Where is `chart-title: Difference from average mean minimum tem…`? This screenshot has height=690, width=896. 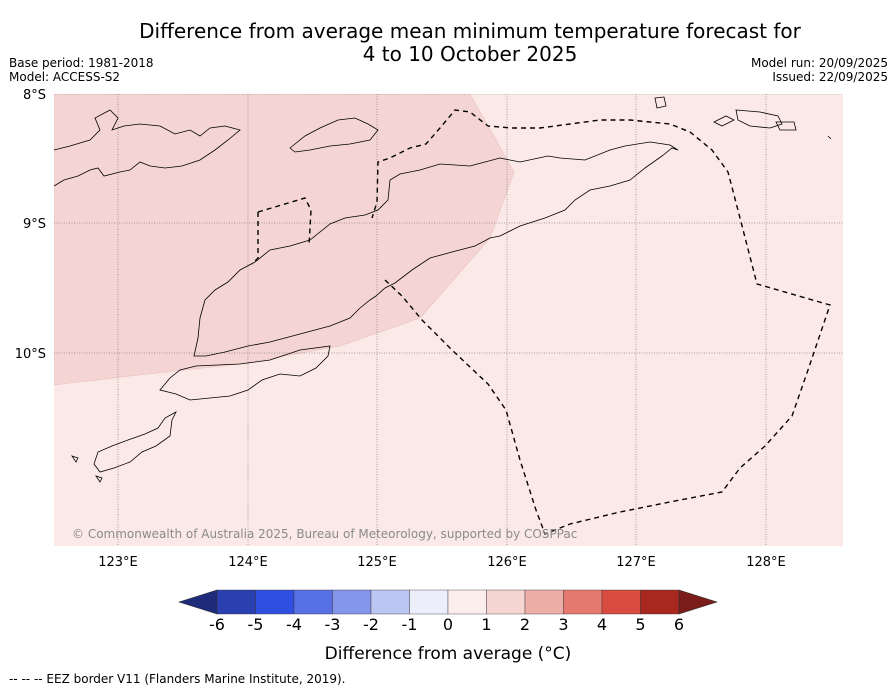
chart-title: Difference from average mean minimum tem… is located at coordinates (470, 43).